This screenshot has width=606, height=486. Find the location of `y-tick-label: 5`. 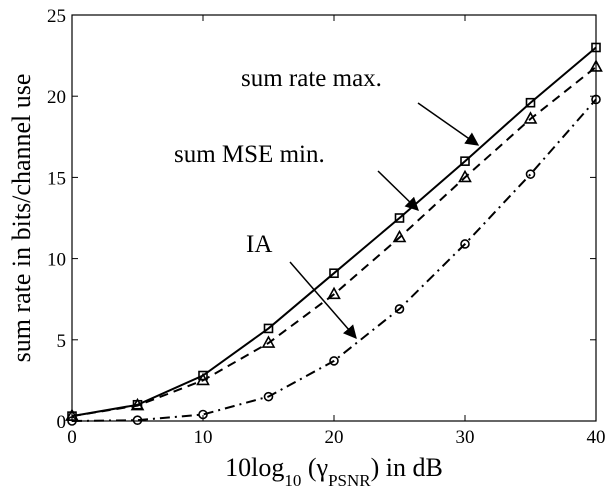

y-tick-label: 5 is located at coordinates (62, 341).